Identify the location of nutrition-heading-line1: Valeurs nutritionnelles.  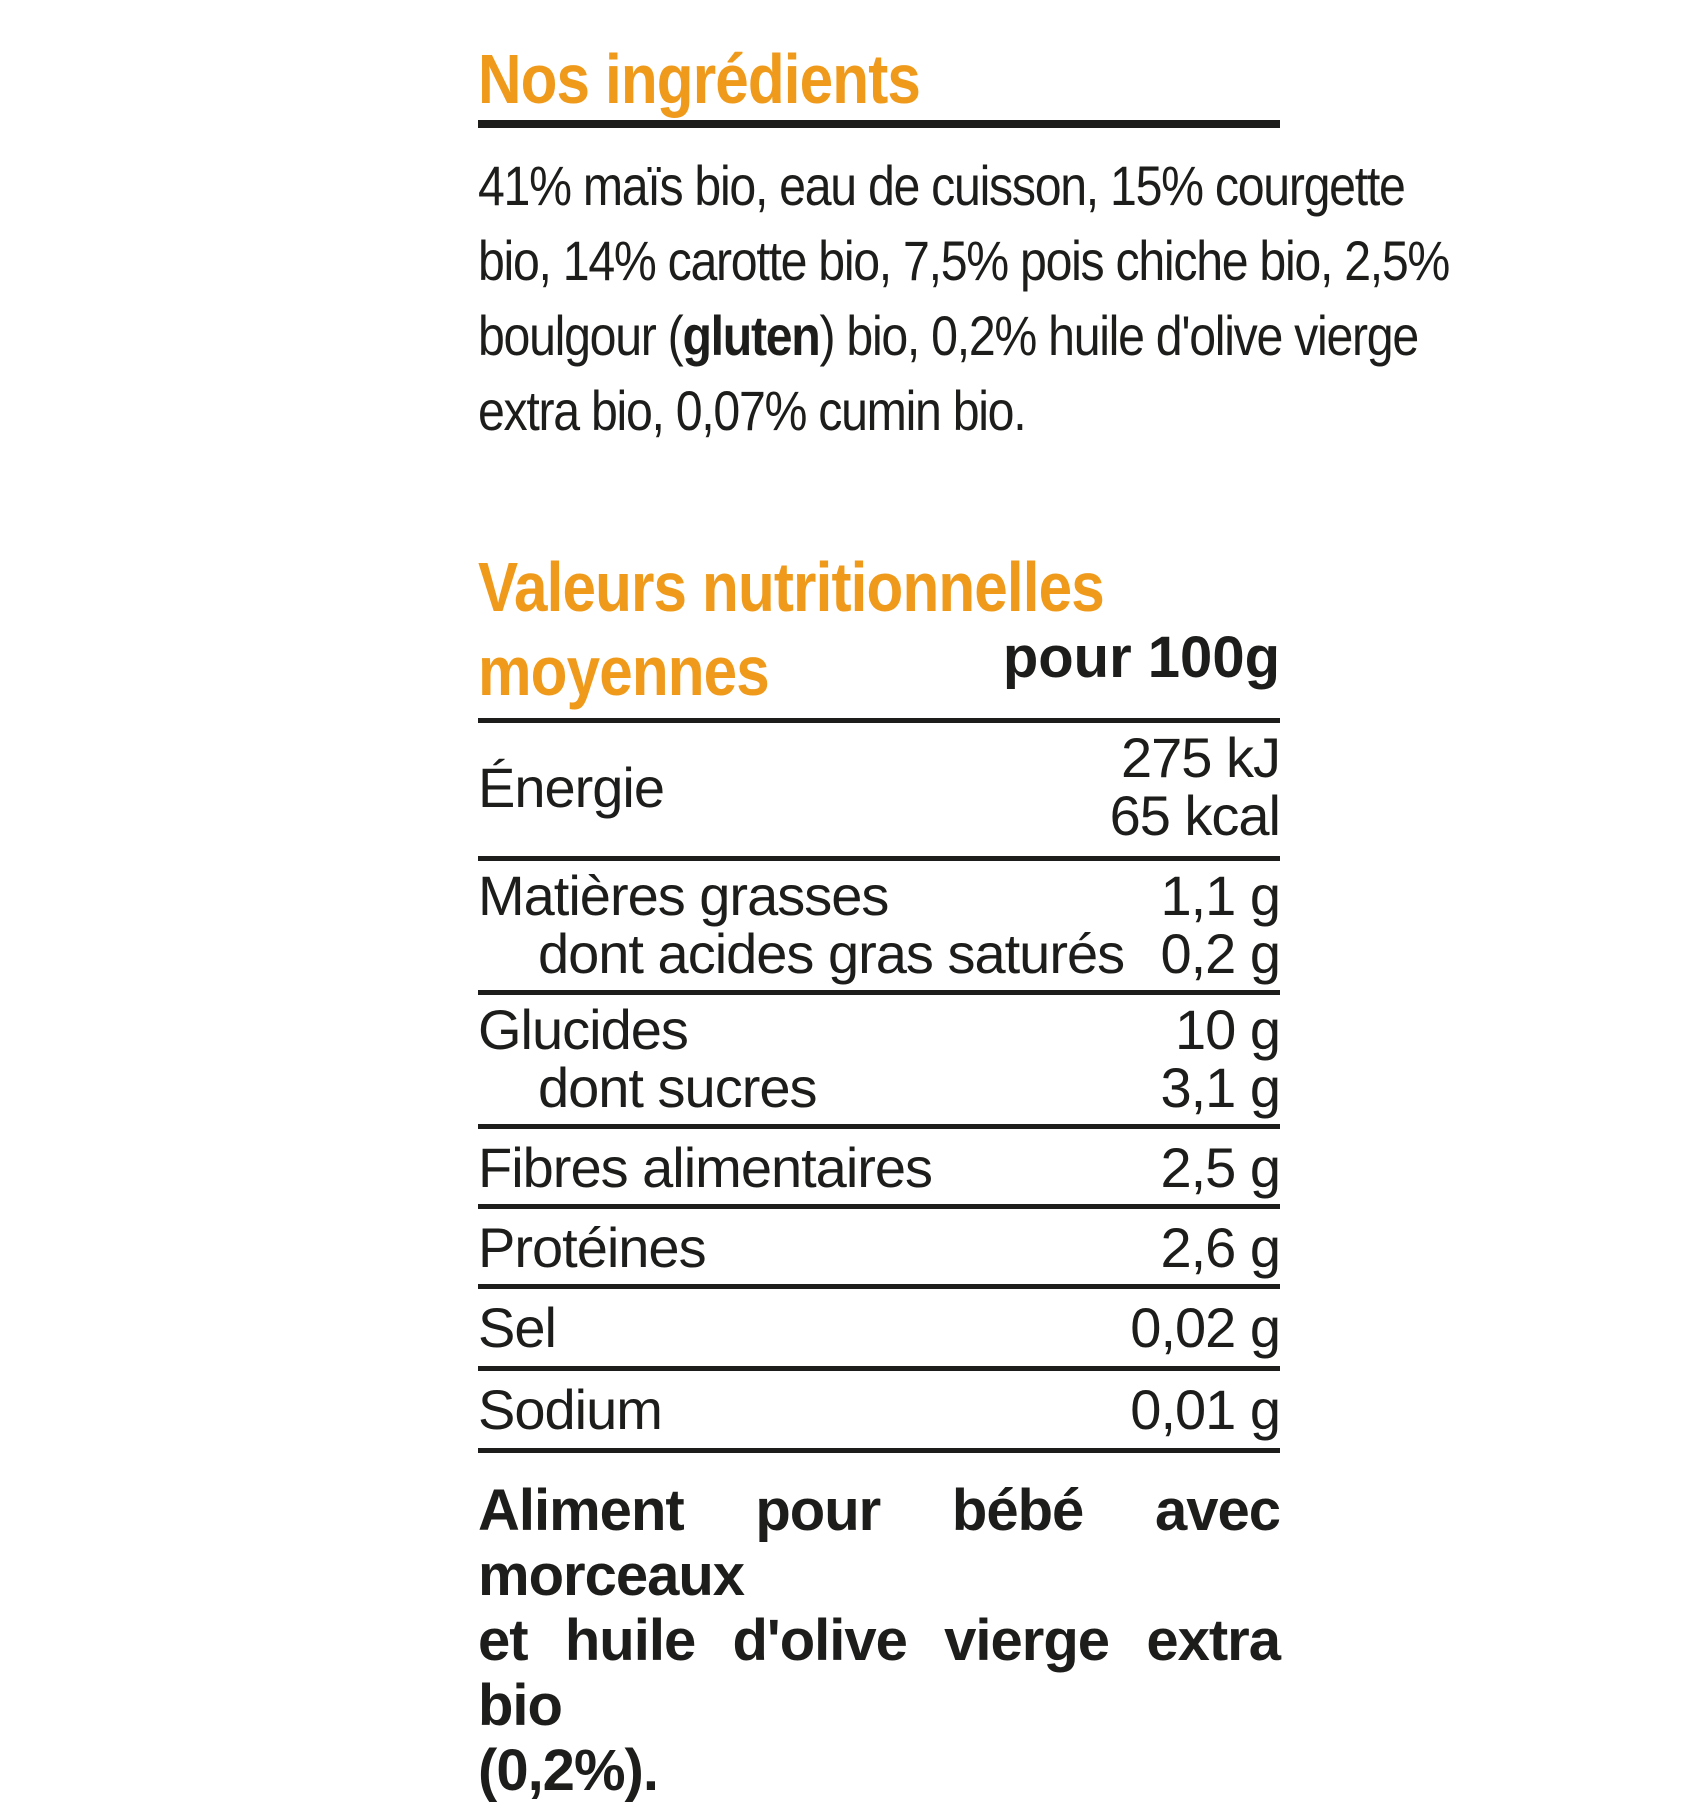
(791, 587).